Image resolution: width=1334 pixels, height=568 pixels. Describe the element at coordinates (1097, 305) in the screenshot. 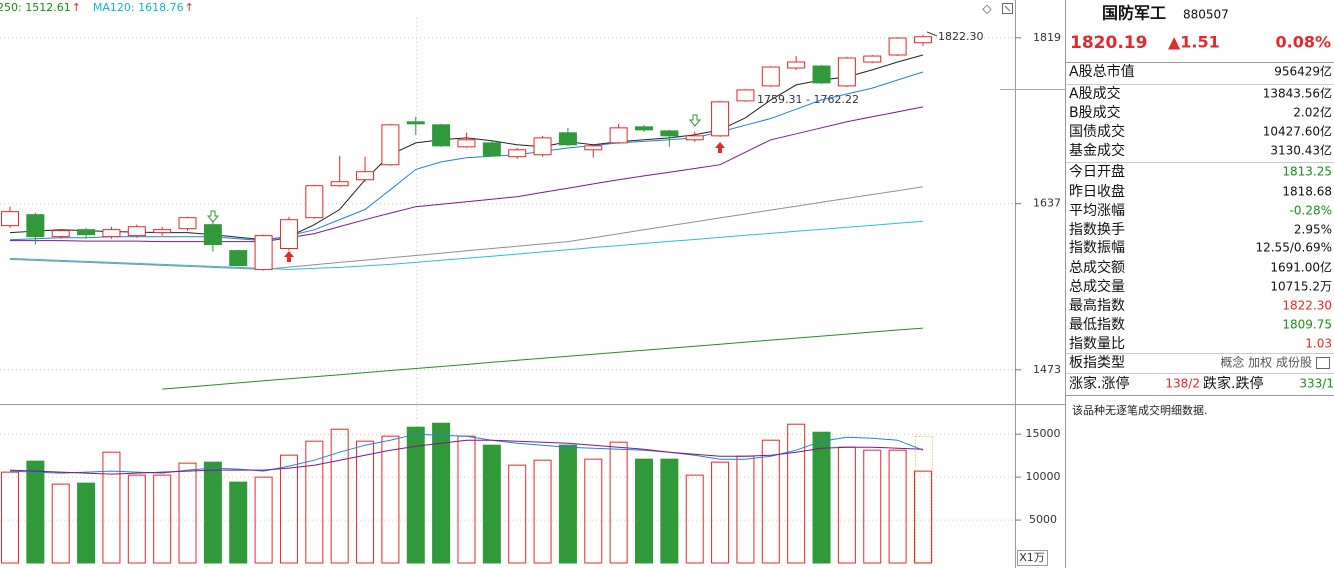

I see `row-label: 最高指数` at that location.